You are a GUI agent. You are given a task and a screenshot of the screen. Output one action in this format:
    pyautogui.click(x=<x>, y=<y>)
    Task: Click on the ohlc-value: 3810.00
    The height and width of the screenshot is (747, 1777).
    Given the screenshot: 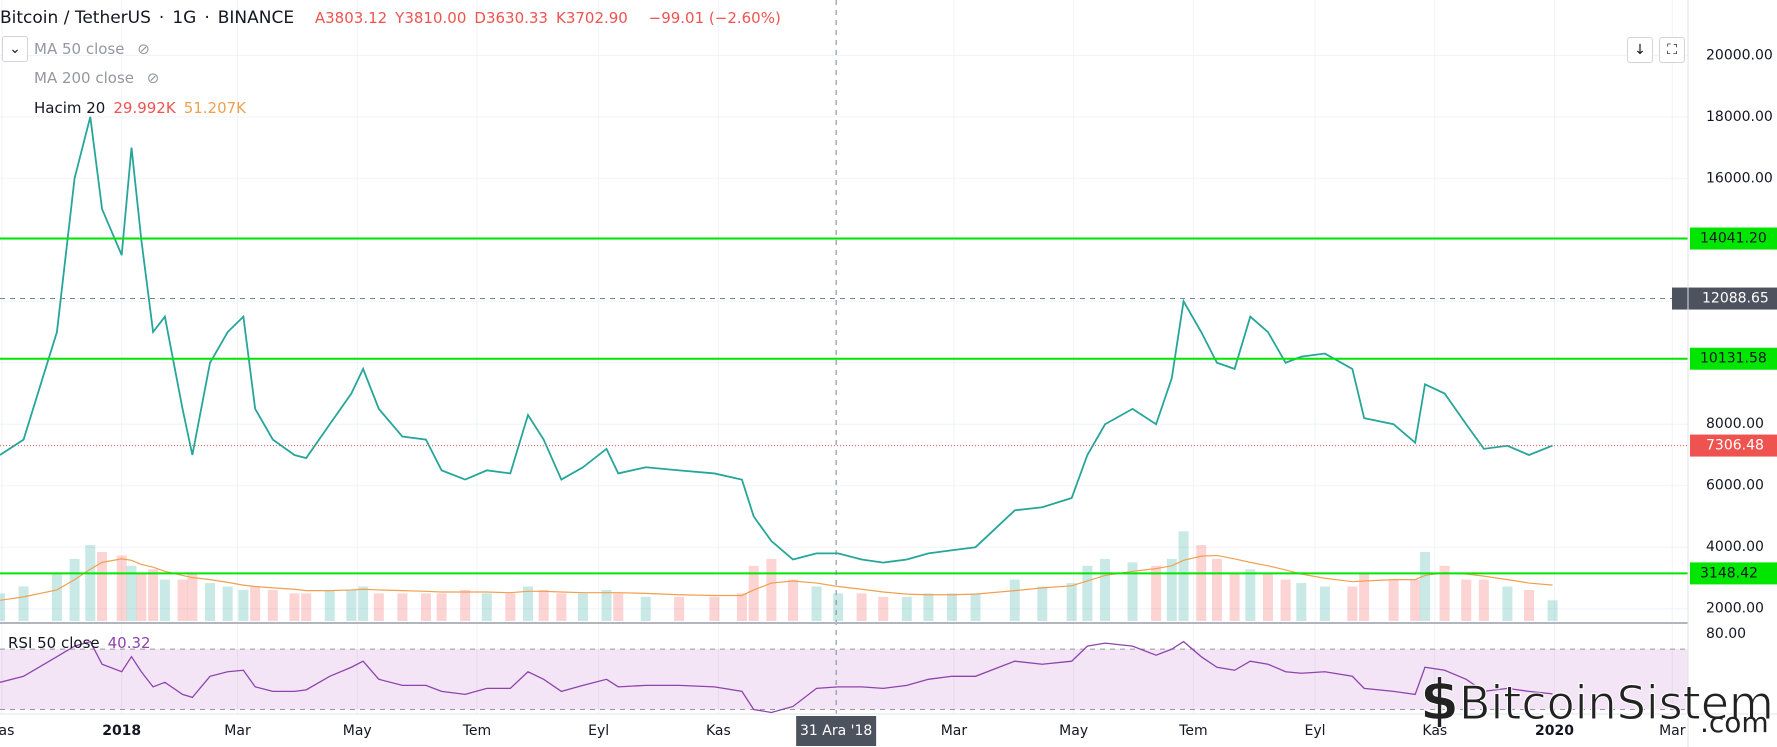 What is the action you would take?
    pyautogui.click(x=435, y=18)
    